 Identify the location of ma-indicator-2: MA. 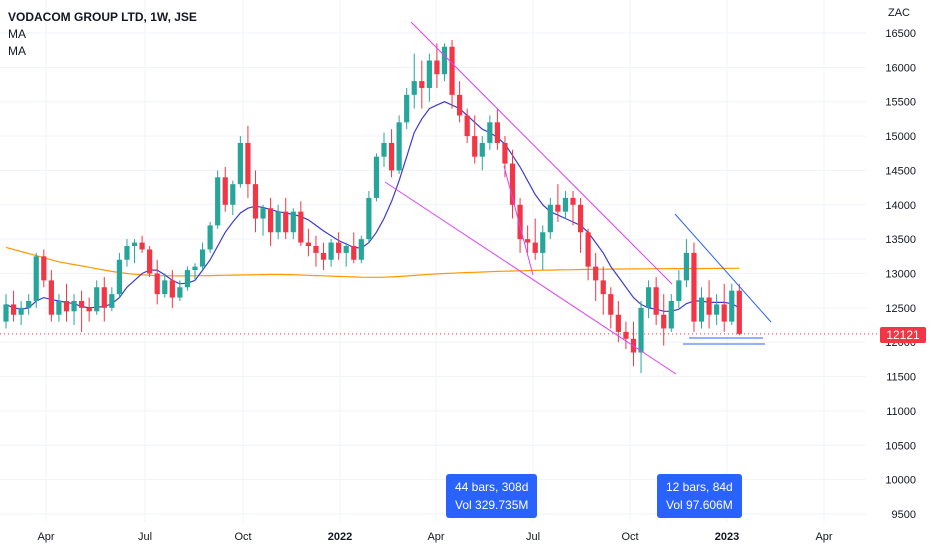
(17, 51).